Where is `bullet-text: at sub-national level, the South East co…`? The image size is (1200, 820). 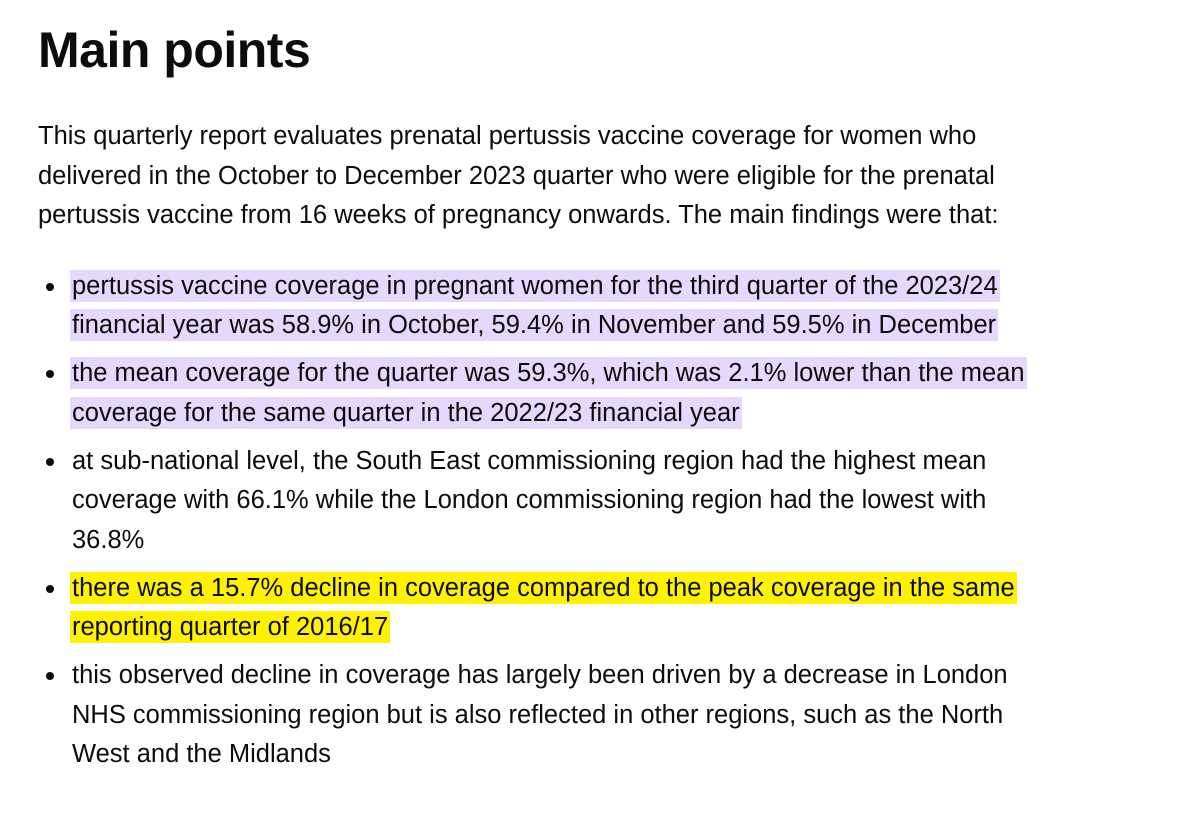 bullet-text: at sub-national level, the South East co… is located at coordinates (529, 460).